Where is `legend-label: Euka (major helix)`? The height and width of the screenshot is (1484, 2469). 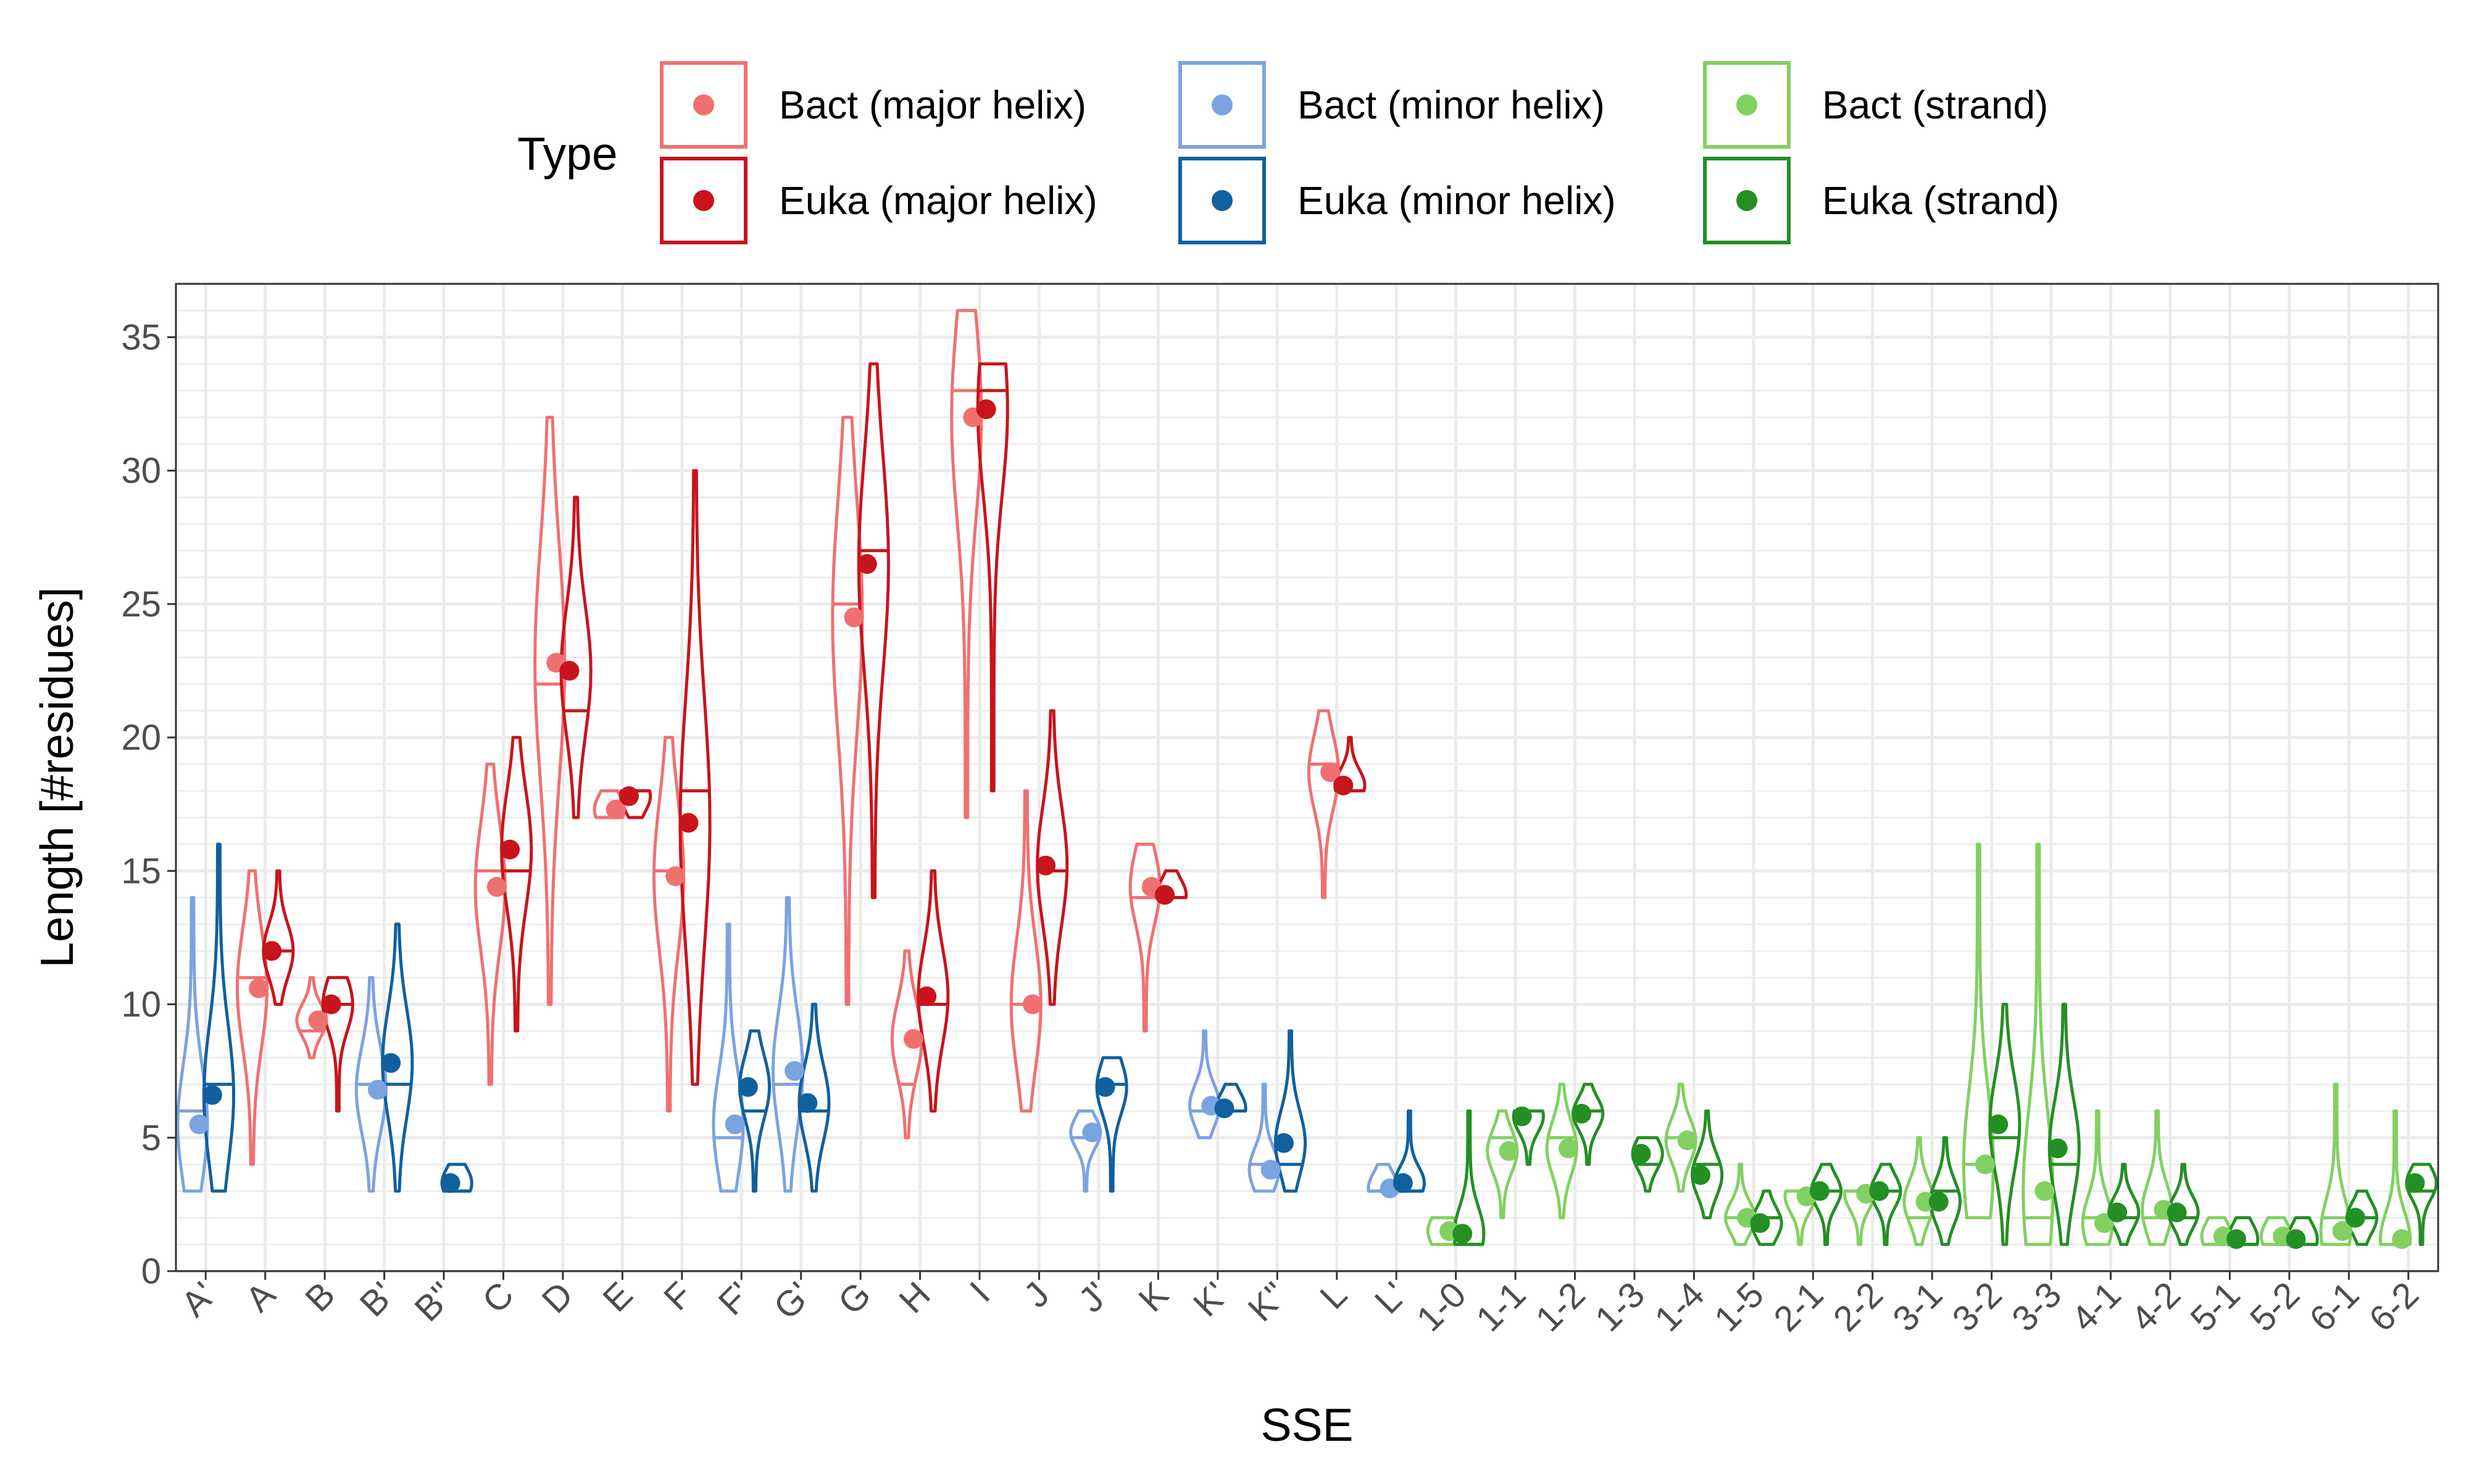
legend-label: Euka (major helix) is located at coordinates (938, 200).